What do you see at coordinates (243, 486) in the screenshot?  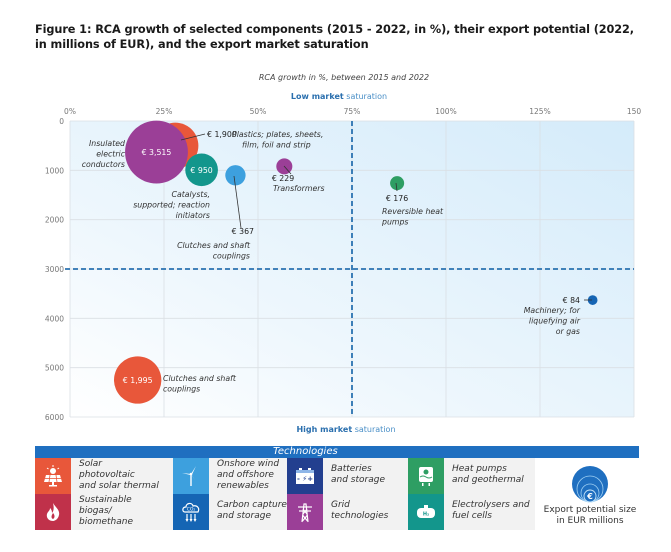 I see `legend-entry-label-line: renewables` at bounding box center [243, 486].